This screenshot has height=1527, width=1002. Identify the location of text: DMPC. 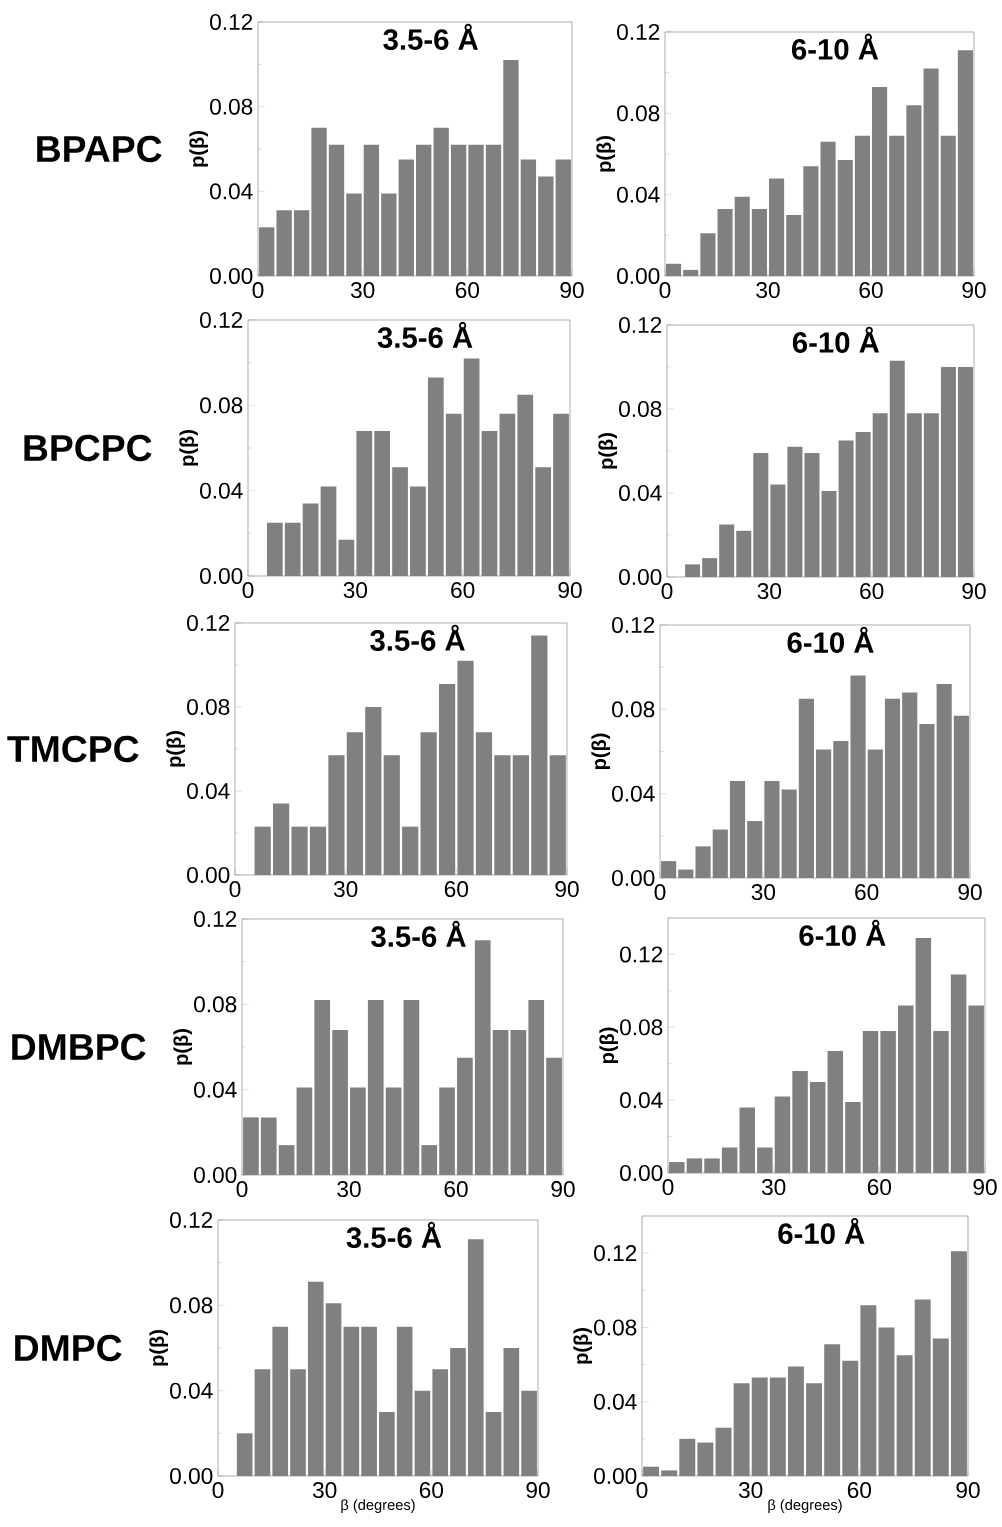
(68, 1348).